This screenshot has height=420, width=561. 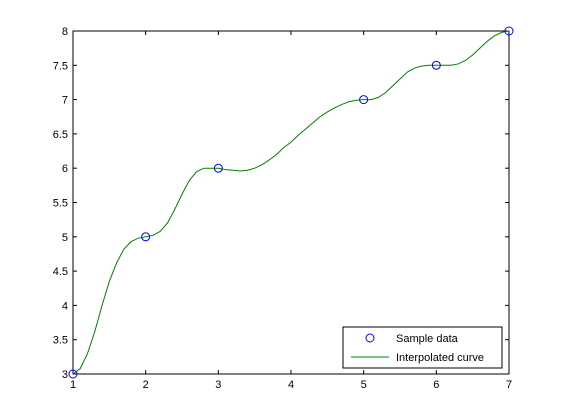 I want to click on legend: Sample data Interpolated curve, so click(x=422, y=347).